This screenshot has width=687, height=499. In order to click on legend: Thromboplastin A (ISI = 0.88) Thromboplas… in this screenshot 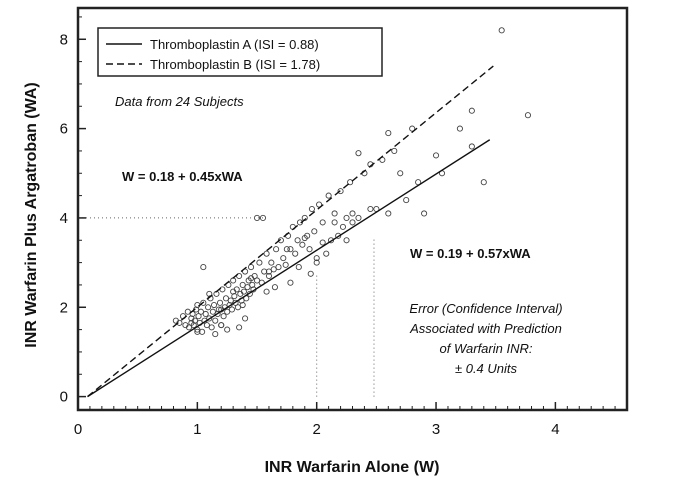, I will do `click(240, 52)`.